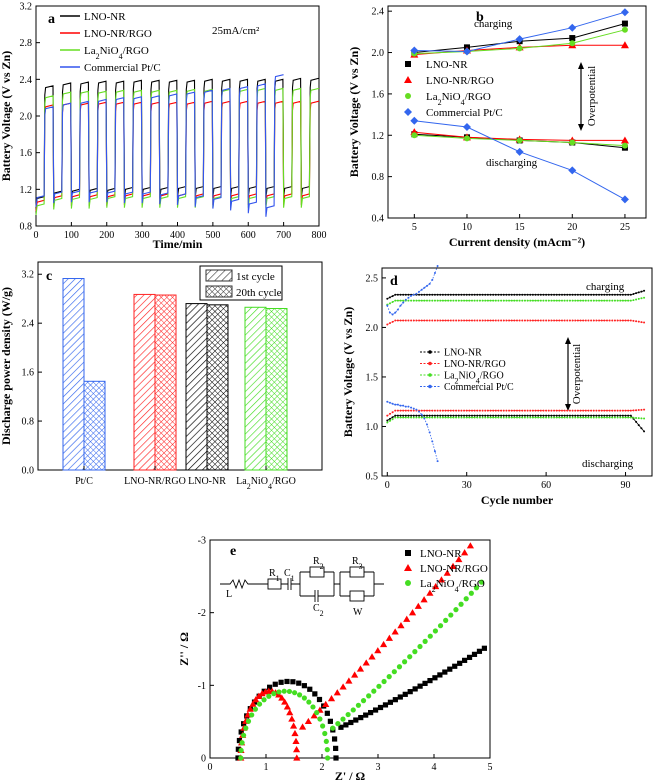 This screenshot has width=661, height=780. I want to click on y-tick-label: 3.2, so click(26, 7).